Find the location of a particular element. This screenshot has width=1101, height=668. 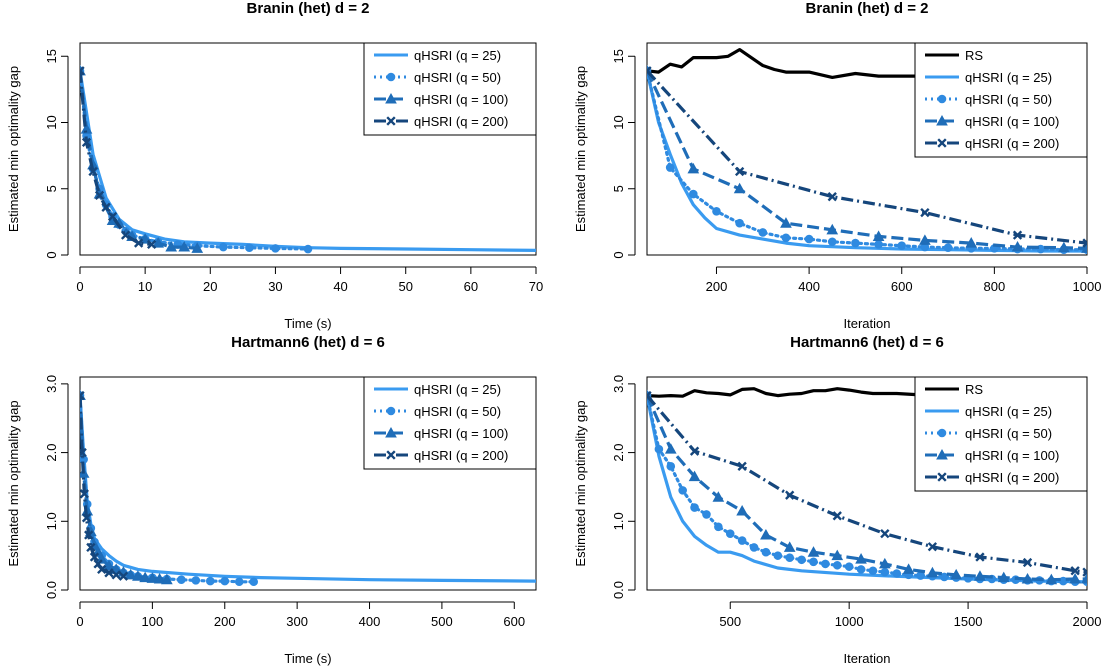

legend-label: qHSRI (q = 50) is located at coordinates (457, 411).